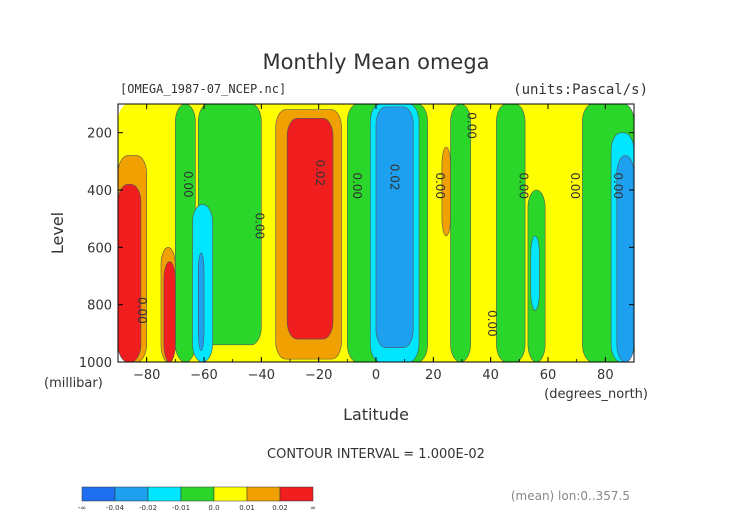 The image size is (752, 532). Describe the element at coordinates (318, 375) in the screenshot. I see `x-tick-label: −20` at that location.